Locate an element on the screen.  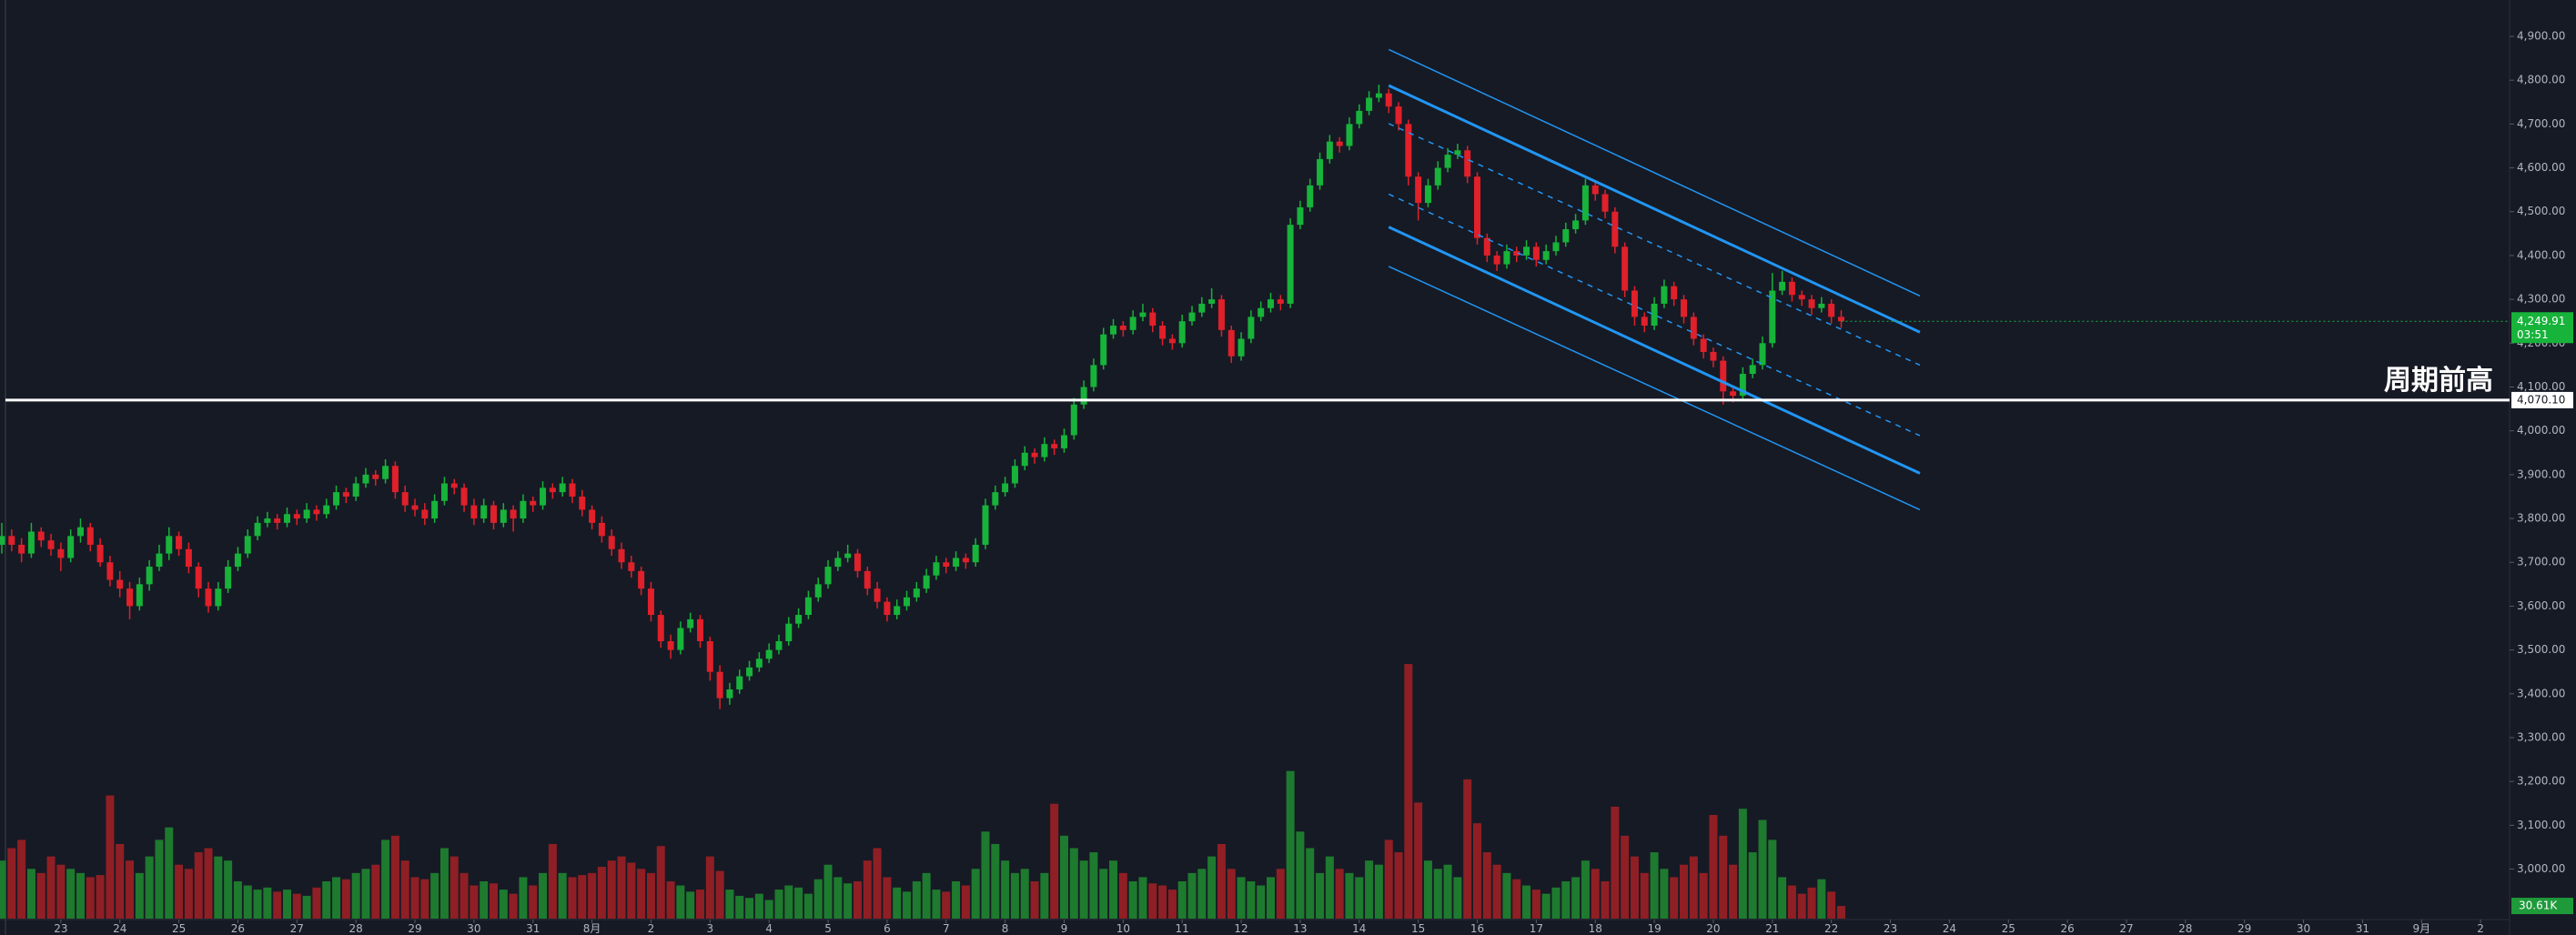
x-tick-label: 10 is located at coordinates (1123, 928).